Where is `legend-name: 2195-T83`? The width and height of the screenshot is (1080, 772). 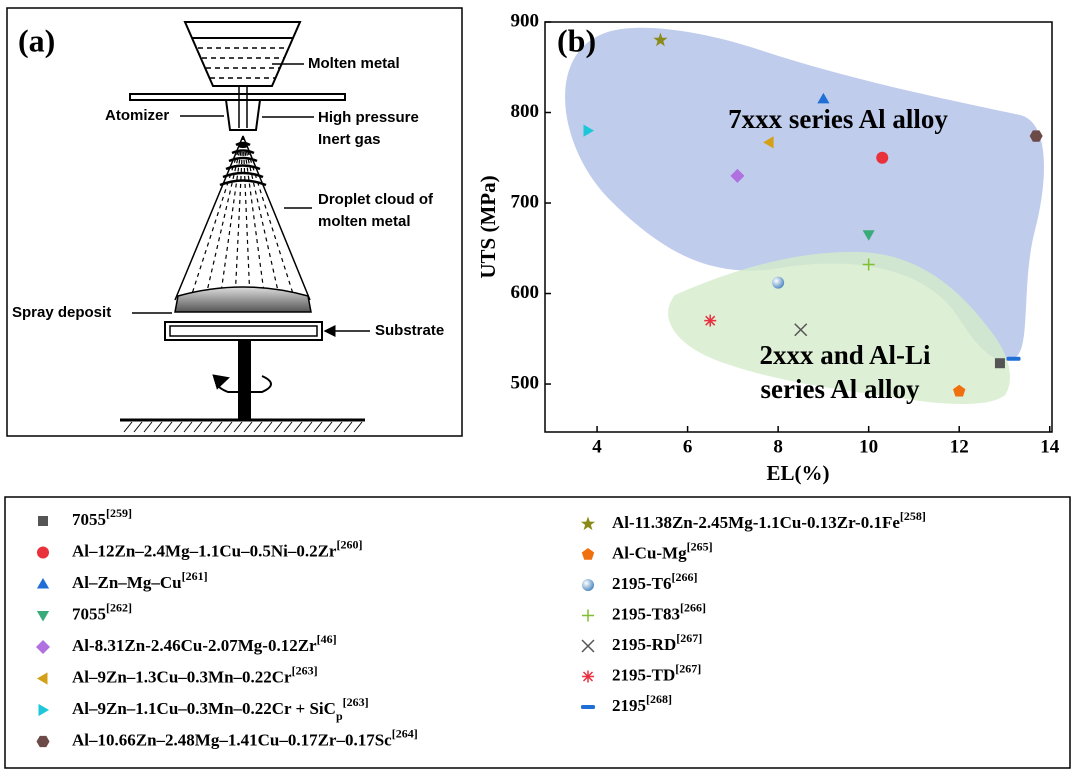
legend-name: 2195-T83 is located at coordinates (646, 613).